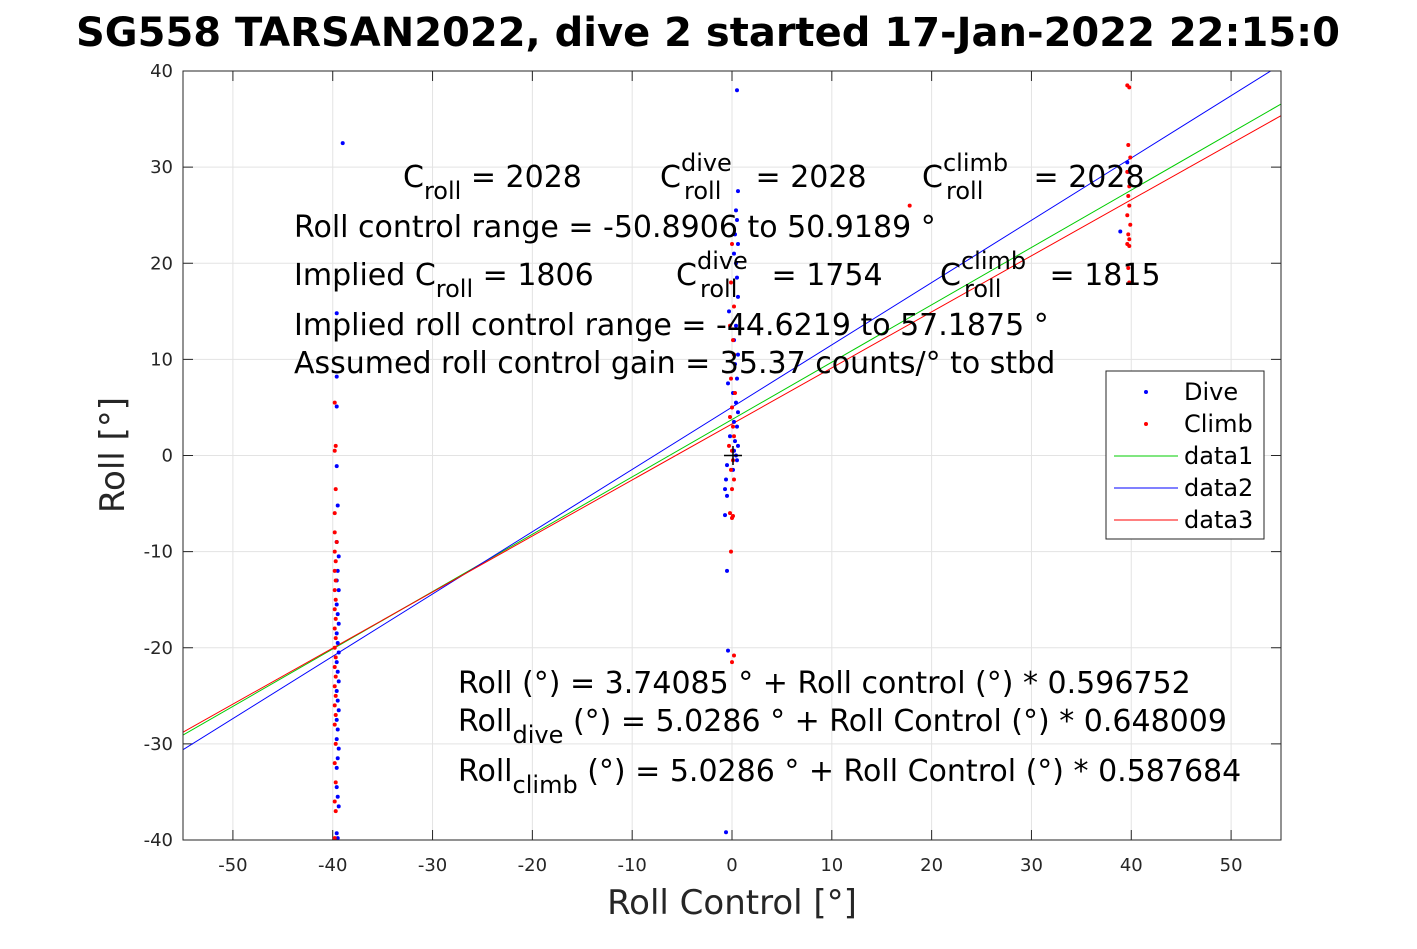  Describe the element at coordinates (158, 840) in the screenshot. I see `y-tick-label: -40` at that location.